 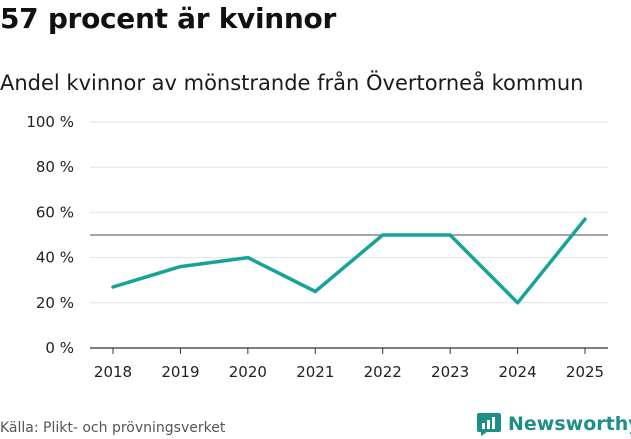 What do you see at coordinates (349, 364) in the screenshot?
I see `x-axis: 2018 2019 2020 2021 2022 2023 2024 2025` at bounding box center [349, 364].